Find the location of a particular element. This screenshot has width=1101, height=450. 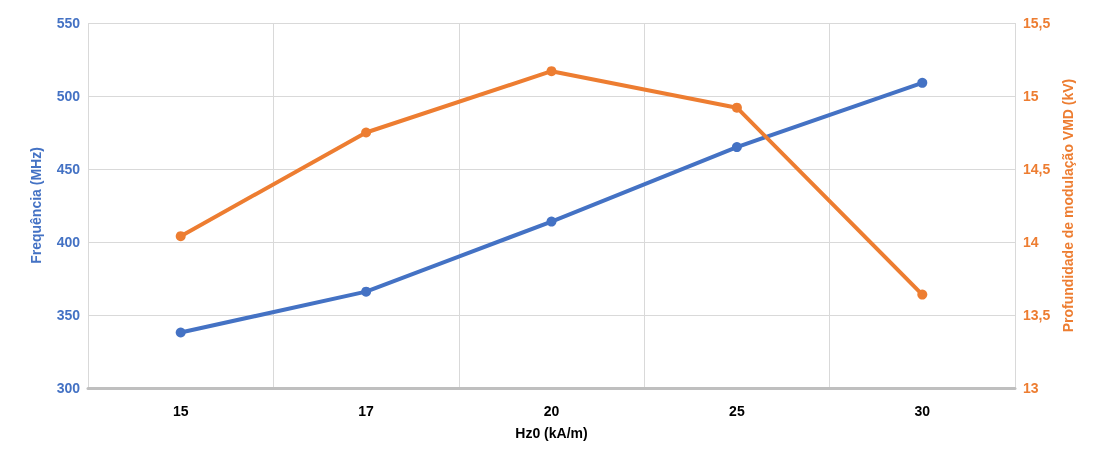

x-tick-label: 30 is located at coordinates (922, 411).